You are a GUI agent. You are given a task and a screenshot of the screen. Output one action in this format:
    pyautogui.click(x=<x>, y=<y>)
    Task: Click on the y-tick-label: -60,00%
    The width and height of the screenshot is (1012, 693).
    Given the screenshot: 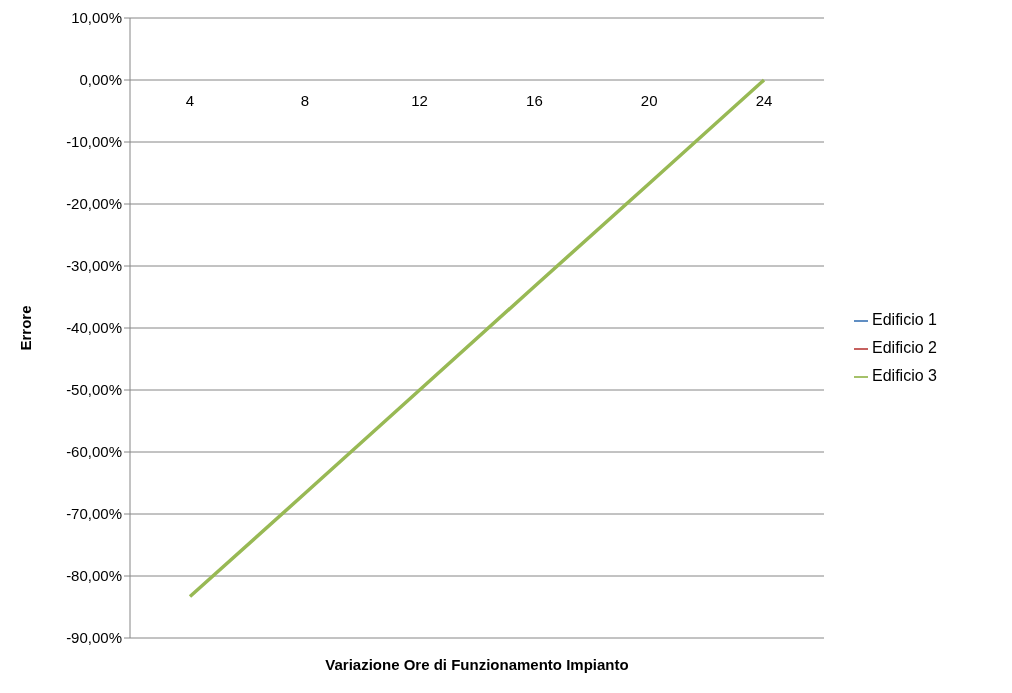 What is the action you would take?
    pyautogui.click(x=94, y=452)
    